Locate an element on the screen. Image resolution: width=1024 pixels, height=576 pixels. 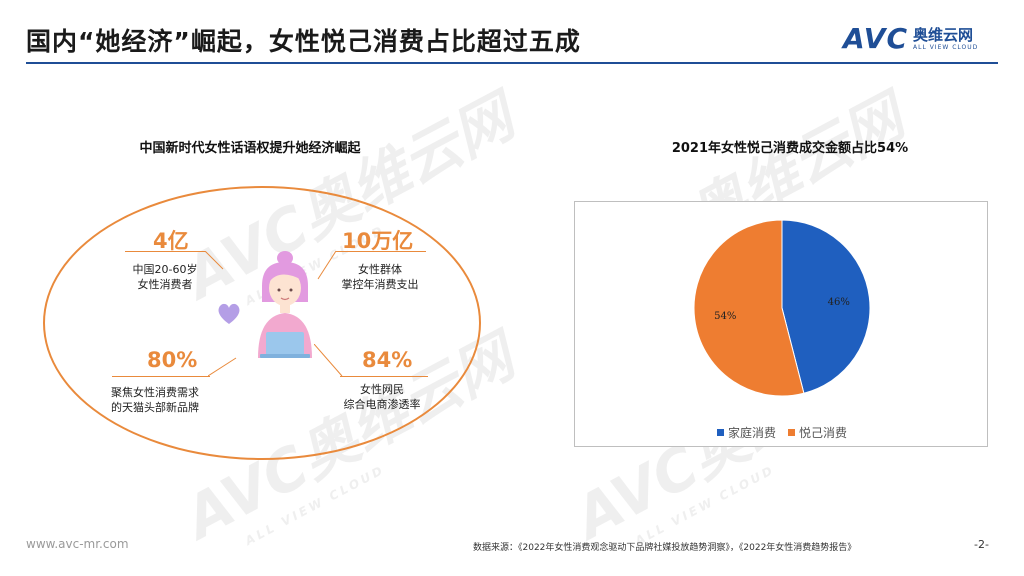
pie-chart: 46% 54% is located at coordinates (782, 308).